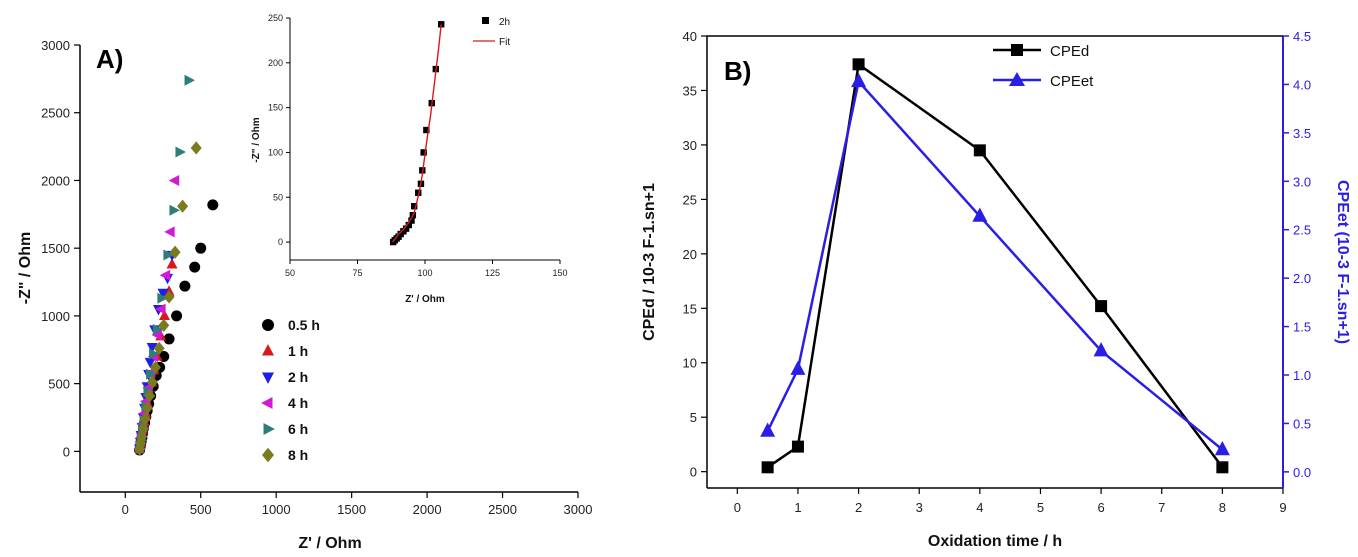 The width and height of the screenshot is (1358, 557). Describe the element at coordinates (1302, 278) in the screenshot. I see `panel-b-ytick-right-label-4: 2.0` at that location.